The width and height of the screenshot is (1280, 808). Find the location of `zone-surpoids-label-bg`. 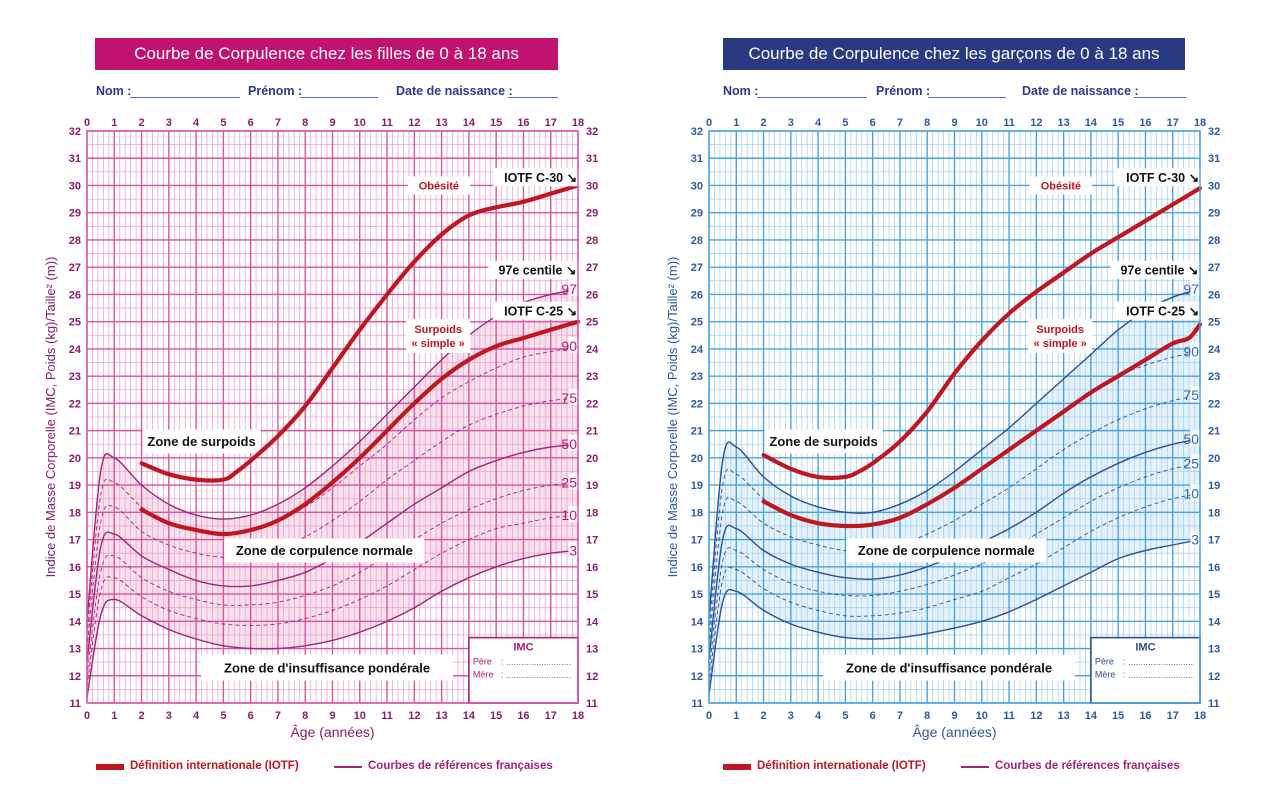

zone-surpoids-label-bg is located at coordinates (201, 441).